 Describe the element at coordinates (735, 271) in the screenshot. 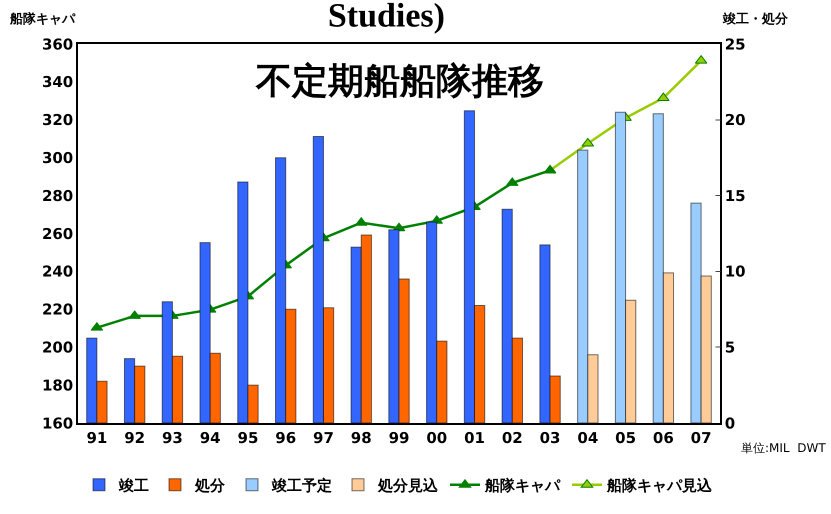

I see `y2-tick-label: 10` at that location.